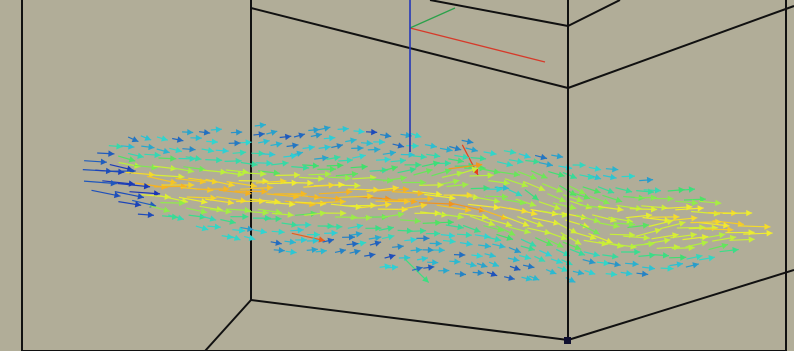 The image size is (794, 351). Describe the element at coordinates (567, 340) in the screenshot. I see `origin-marker-icon` at that location.